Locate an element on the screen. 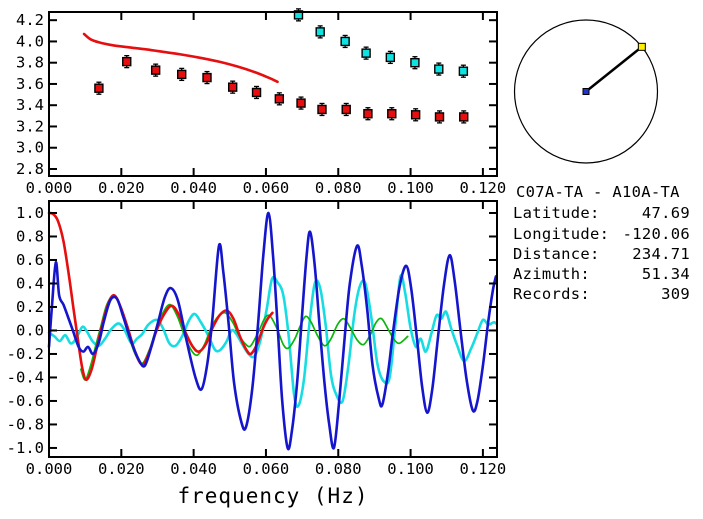 This screenshot has width=703, height=519. y-tick-label: 0.0 is located at coordinates (30, 330).